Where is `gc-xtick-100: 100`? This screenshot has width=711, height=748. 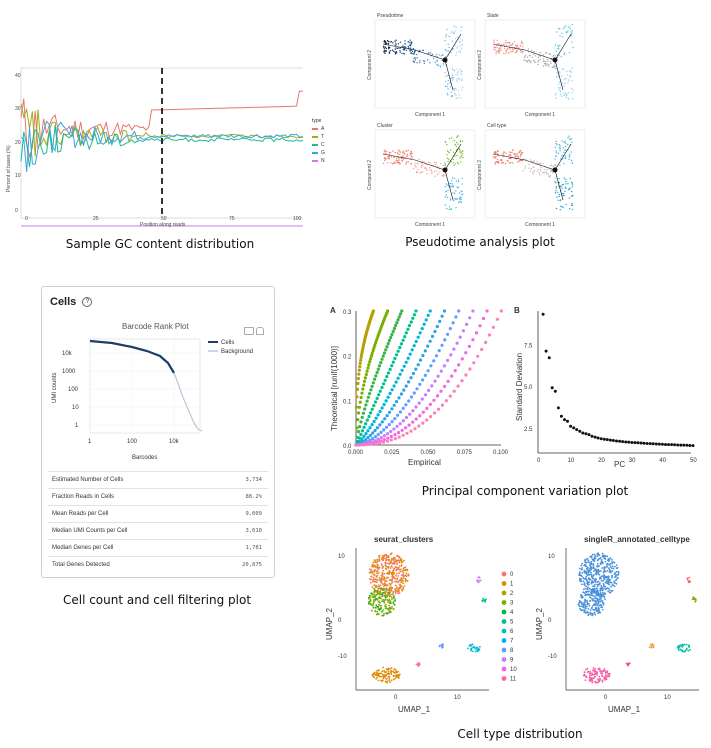
gc-xtick-100: 100 is located at coordinates (297, 219).